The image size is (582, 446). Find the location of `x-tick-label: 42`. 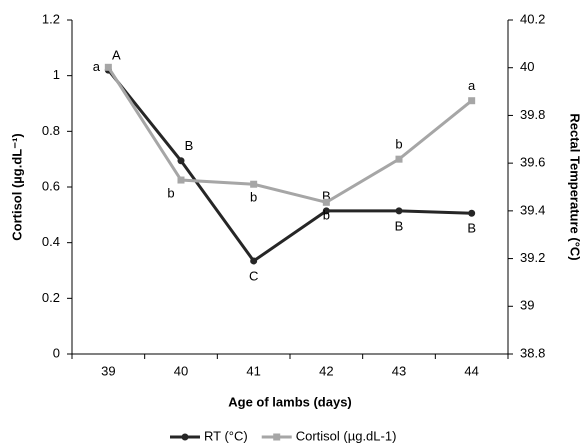

x-tick-label: 42 is located at coordinates (326, 370).